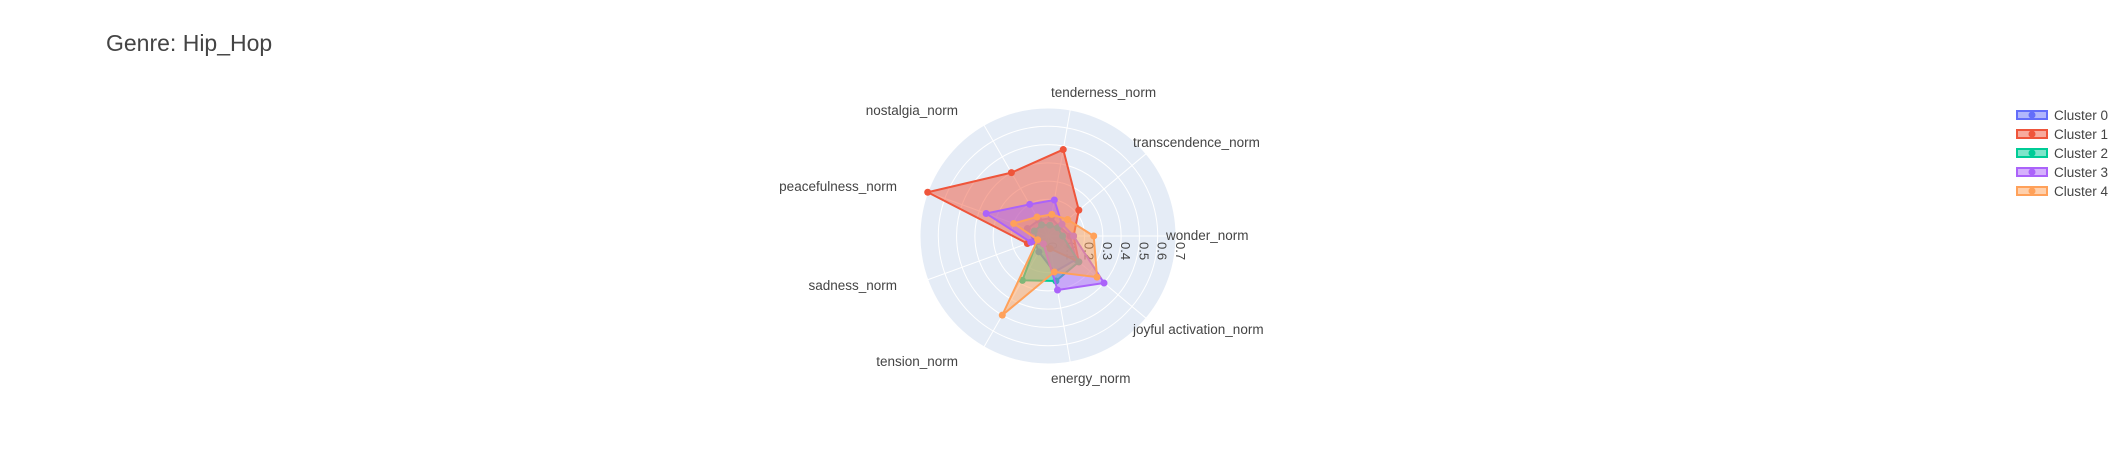 The height and width of the screenshot is (450, 2125). I want to click on axis-label-transcendence-norm: transcendence_norm, so click(1196, 142).